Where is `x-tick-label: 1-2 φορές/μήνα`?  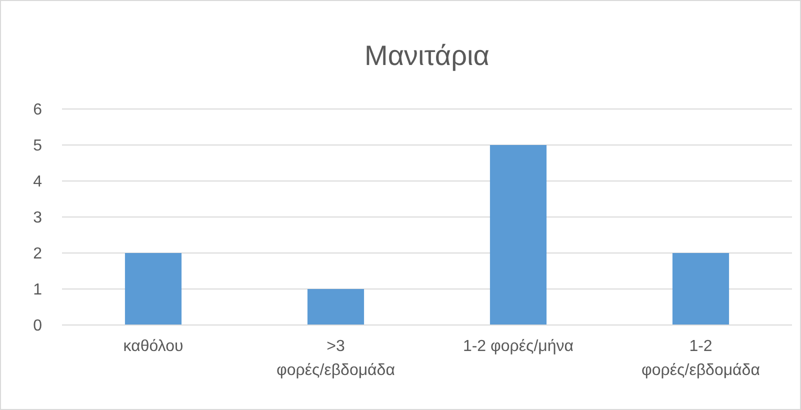
x-tick-label: 1-2 φορές/μήνα is located at coordinates (518, 346).